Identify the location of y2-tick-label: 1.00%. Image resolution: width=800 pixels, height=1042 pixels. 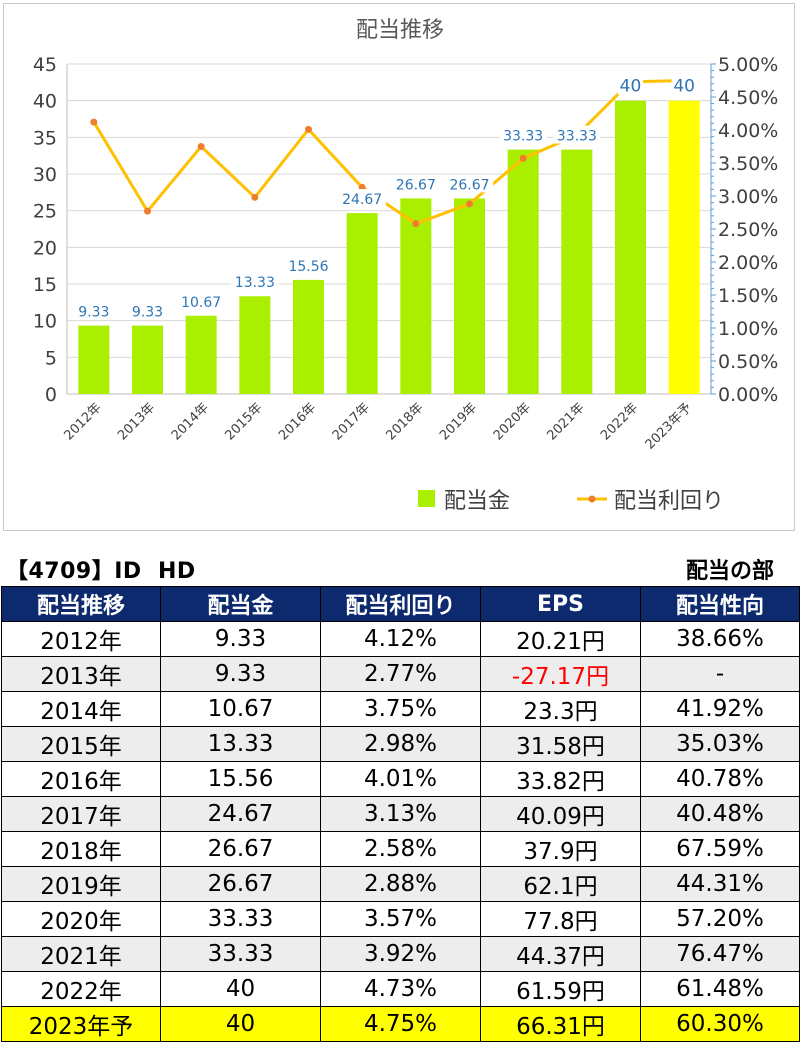
(748, 329).